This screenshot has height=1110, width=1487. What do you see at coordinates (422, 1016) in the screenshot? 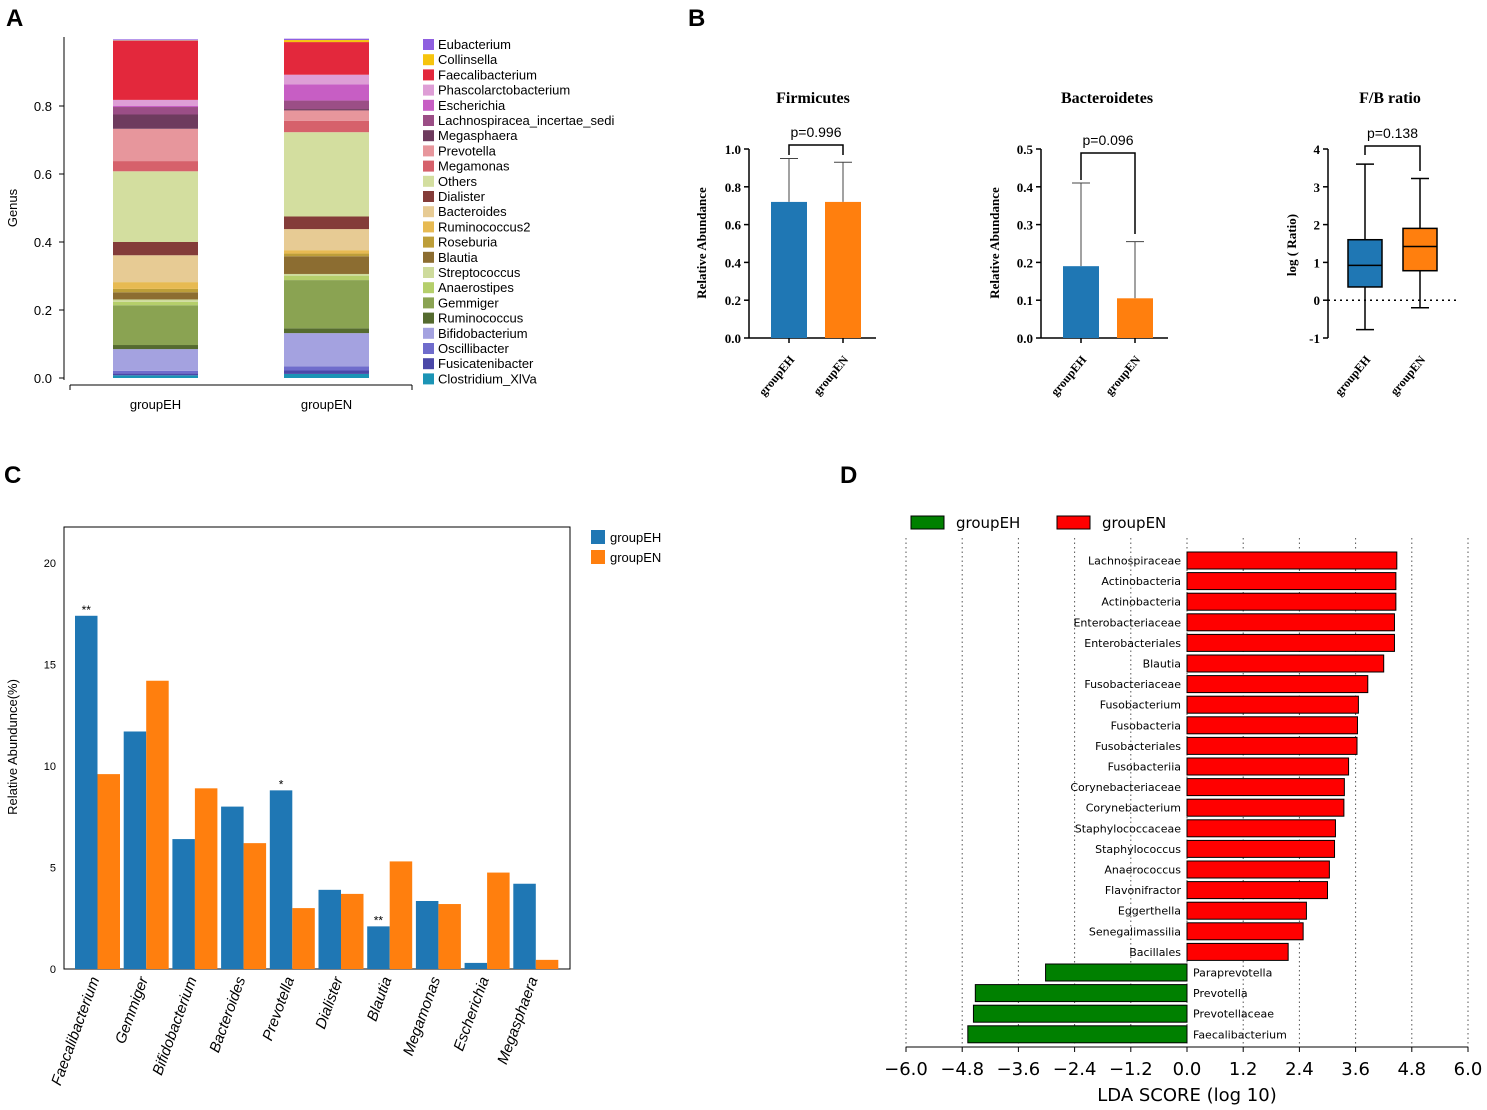
I see `c-x-tick-label: Megamonas` at bounding box center [422, 1016].